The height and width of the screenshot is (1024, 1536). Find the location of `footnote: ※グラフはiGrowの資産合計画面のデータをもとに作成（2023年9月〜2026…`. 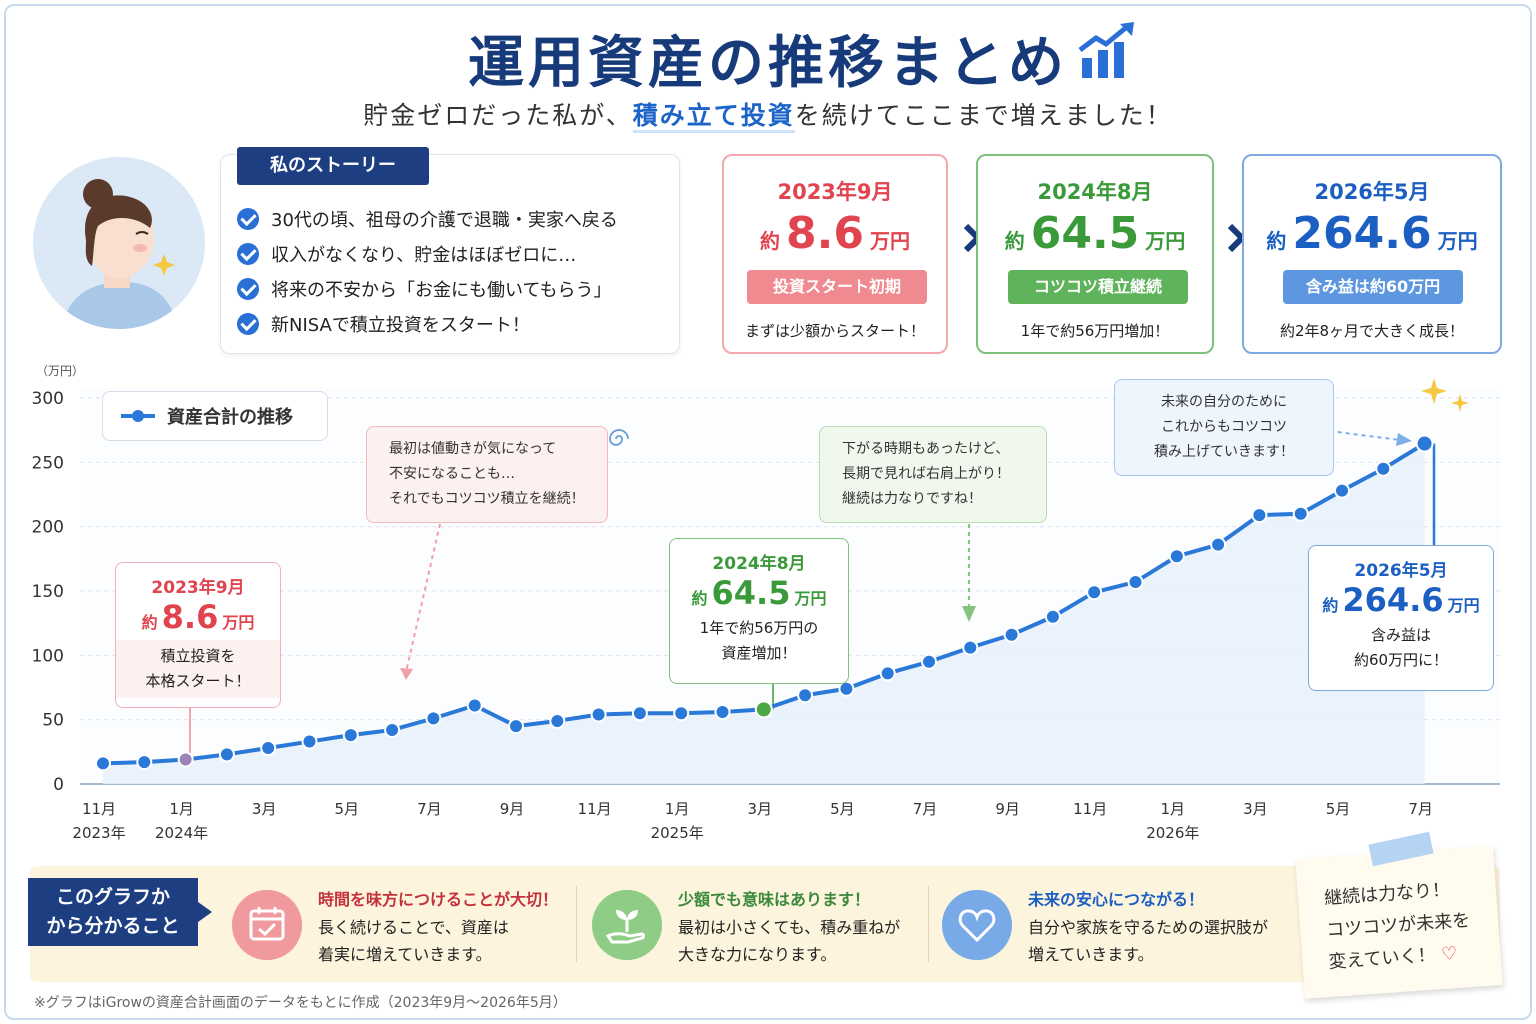

footnote: ※グラフはiGrowの資産合計画面のデータをもとに作成（2023年9月〜2026… is located at coordinates (300, 1003).